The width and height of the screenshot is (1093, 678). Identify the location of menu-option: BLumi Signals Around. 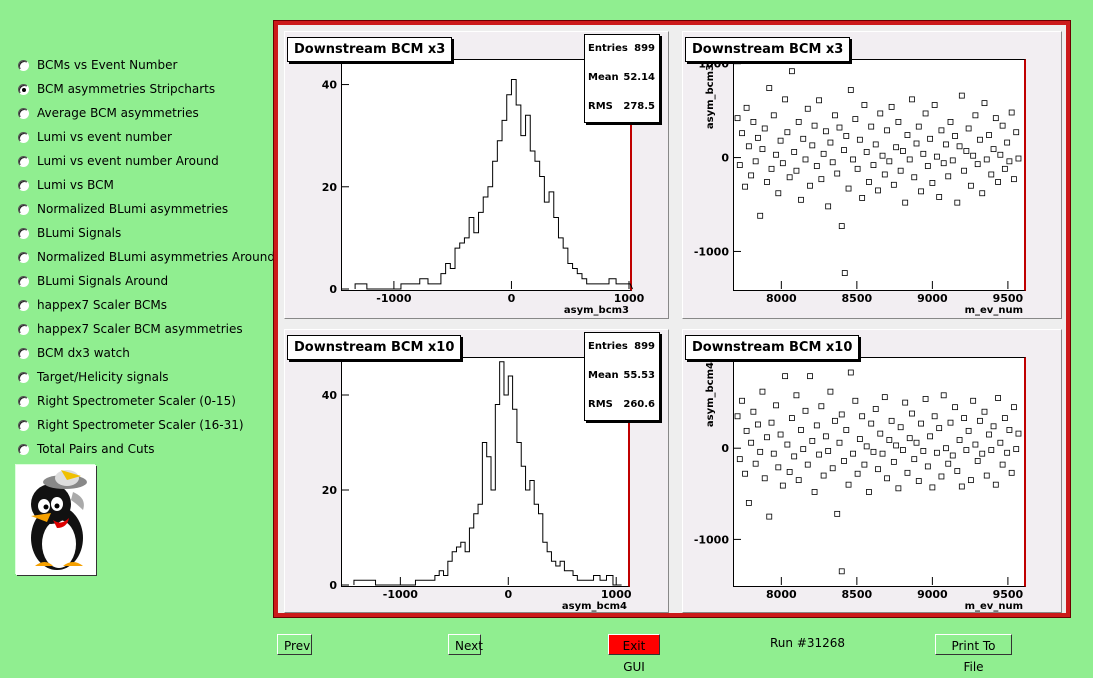
(141, 284).